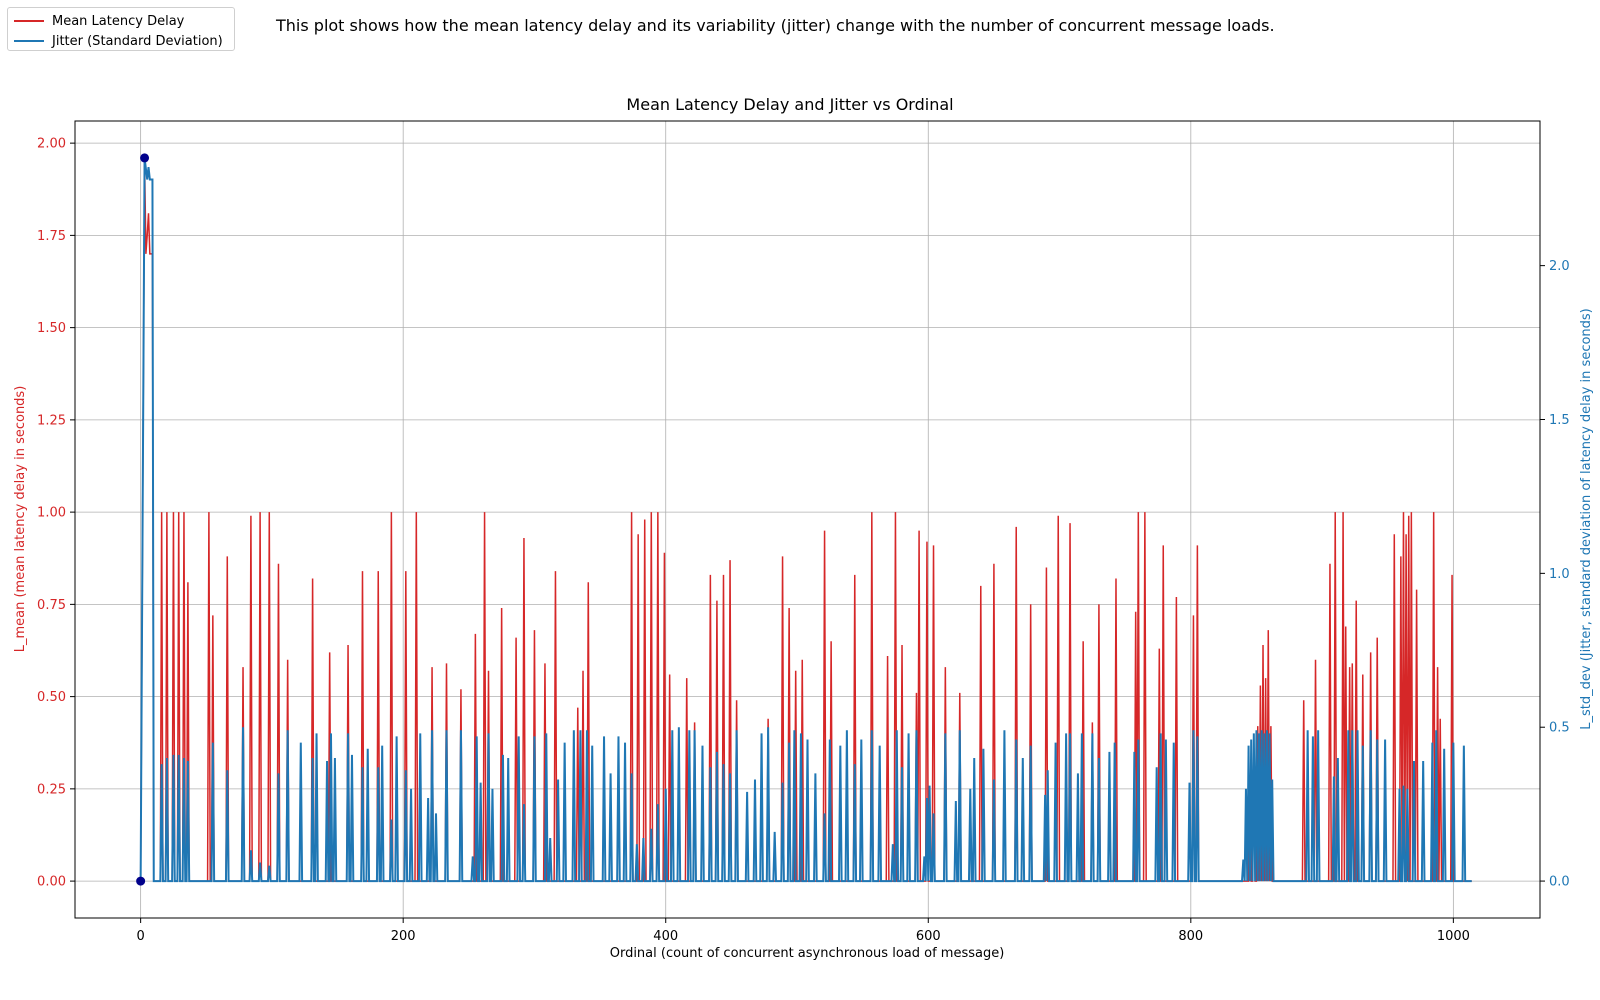 The image size is (1600, 1000). Describe the element at coordinates (51, 882) in the screenshot. I see `y-left-tick-label: 0.00` at that location.